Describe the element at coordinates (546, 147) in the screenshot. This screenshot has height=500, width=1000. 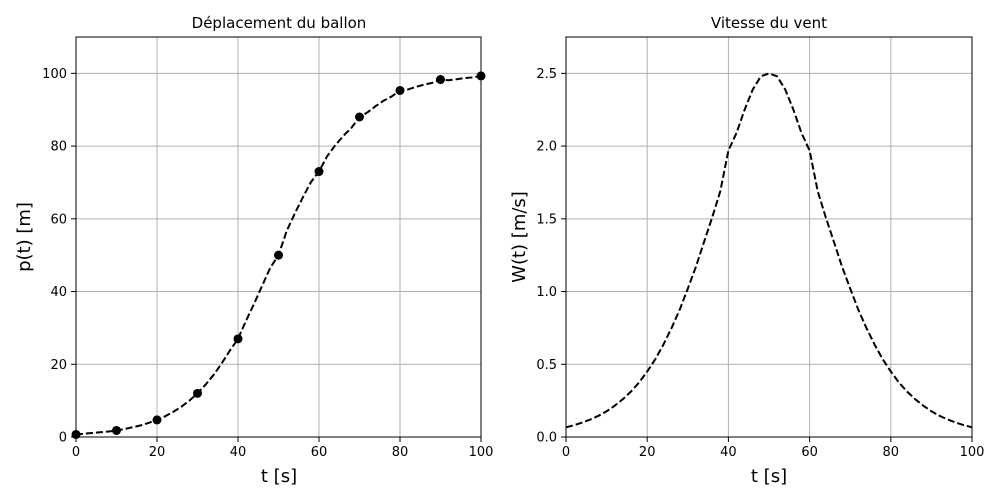
I see `y-tick-label: 2.0` at that location.